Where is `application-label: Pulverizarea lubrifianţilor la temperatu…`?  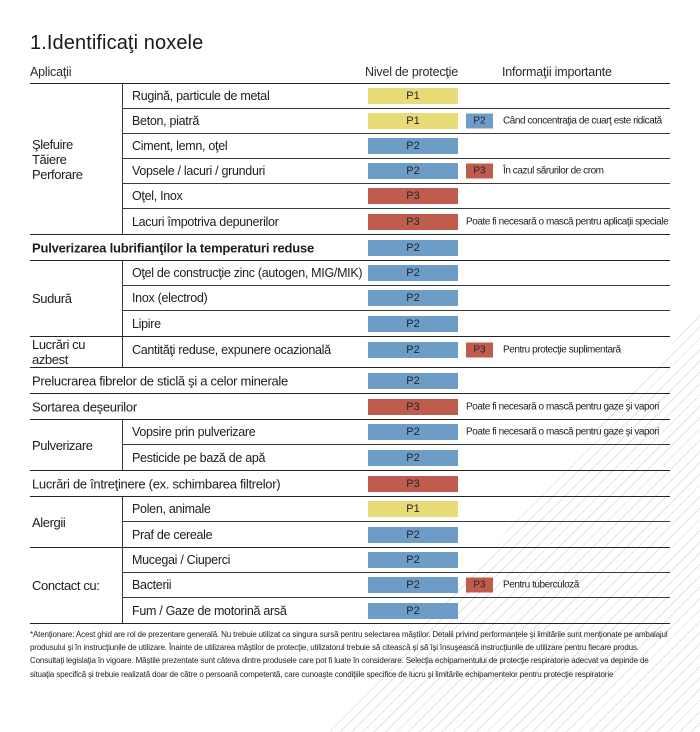
application-label: Pulverizarea lubrifianţilor la temperatu… is located at coordinates (173, 247).